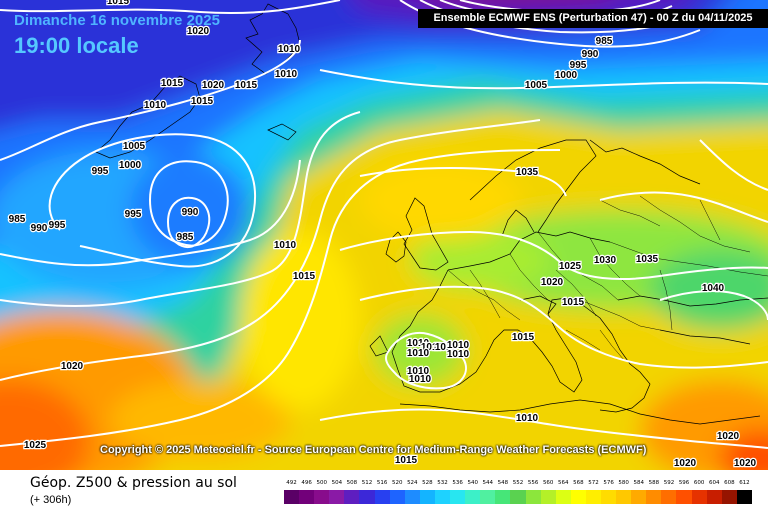 The height and width of the screenshot is (512, 768). Describe the element at coordinates (133, 483) in the screenshot. I see `parameter-title: Géop. Z500 & pression au sol` at that location.